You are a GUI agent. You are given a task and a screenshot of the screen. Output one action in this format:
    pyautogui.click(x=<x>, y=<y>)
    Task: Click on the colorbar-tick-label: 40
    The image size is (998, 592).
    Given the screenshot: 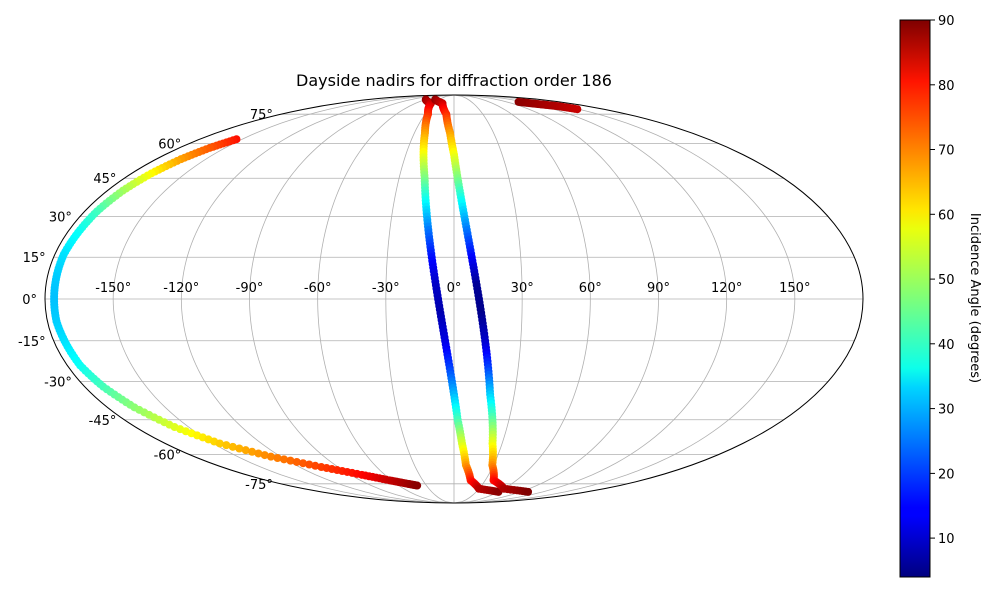 What is the action you would take?
    pyautogui.click(x=946, y=345)
    